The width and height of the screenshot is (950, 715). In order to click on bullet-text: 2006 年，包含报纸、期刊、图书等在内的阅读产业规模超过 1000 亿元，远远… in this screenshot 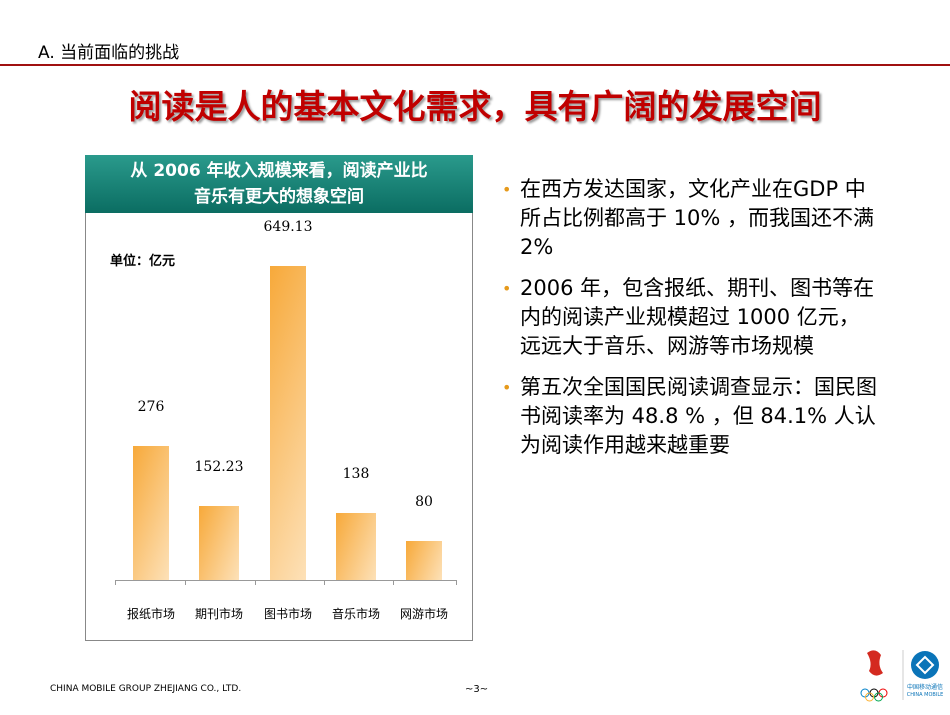, I will do `click(697, 317)`.